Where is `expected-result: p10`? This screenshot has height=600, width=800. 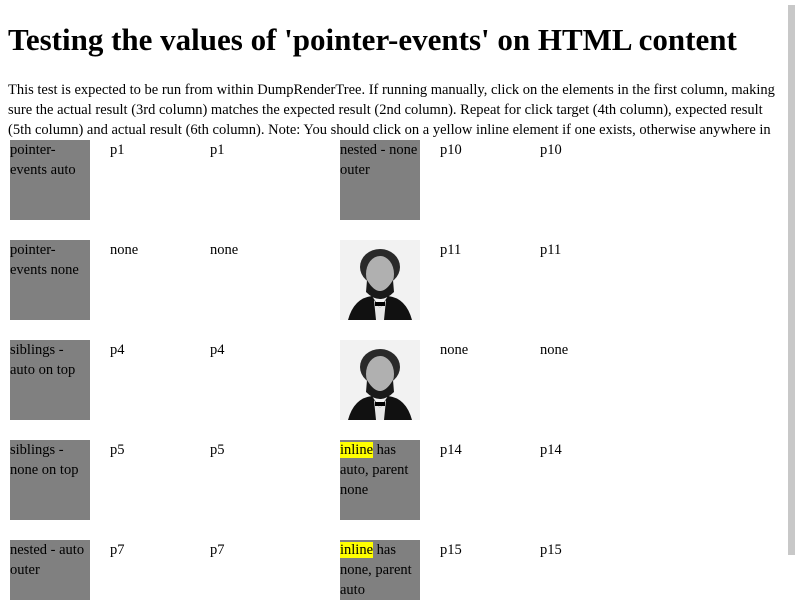 expected-result: p10 is located at coordinates (451, 150).